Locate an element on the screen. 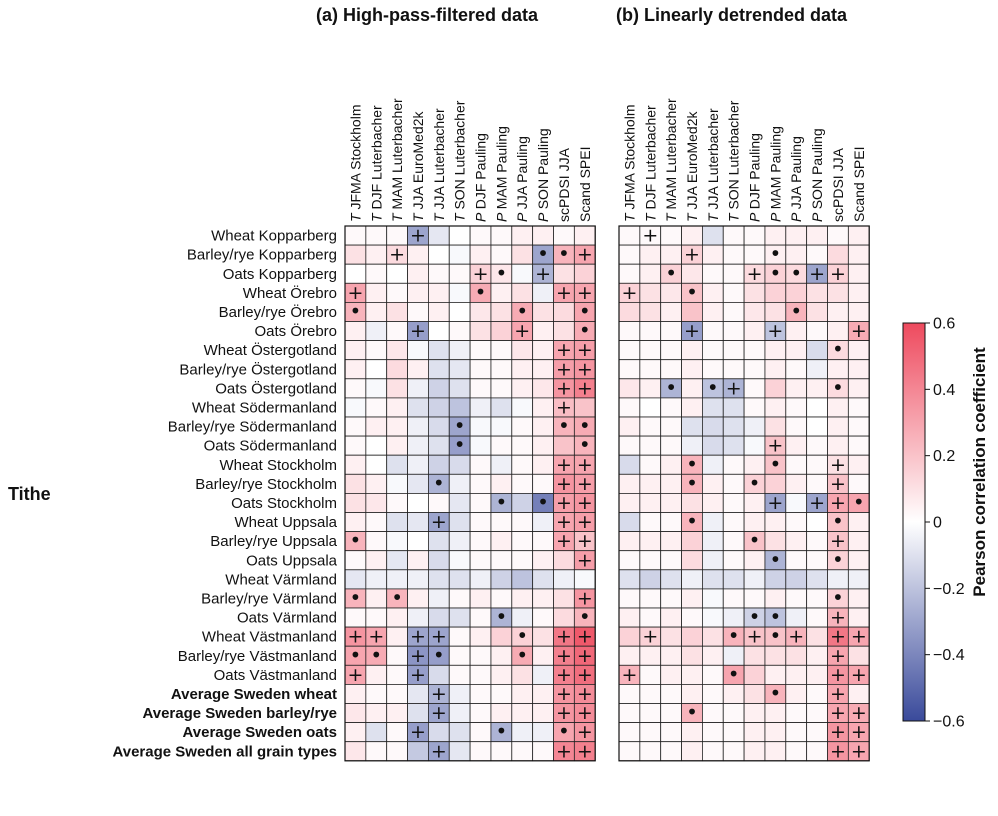  y-group-label: Tithe is located at coordinates (29, 494).